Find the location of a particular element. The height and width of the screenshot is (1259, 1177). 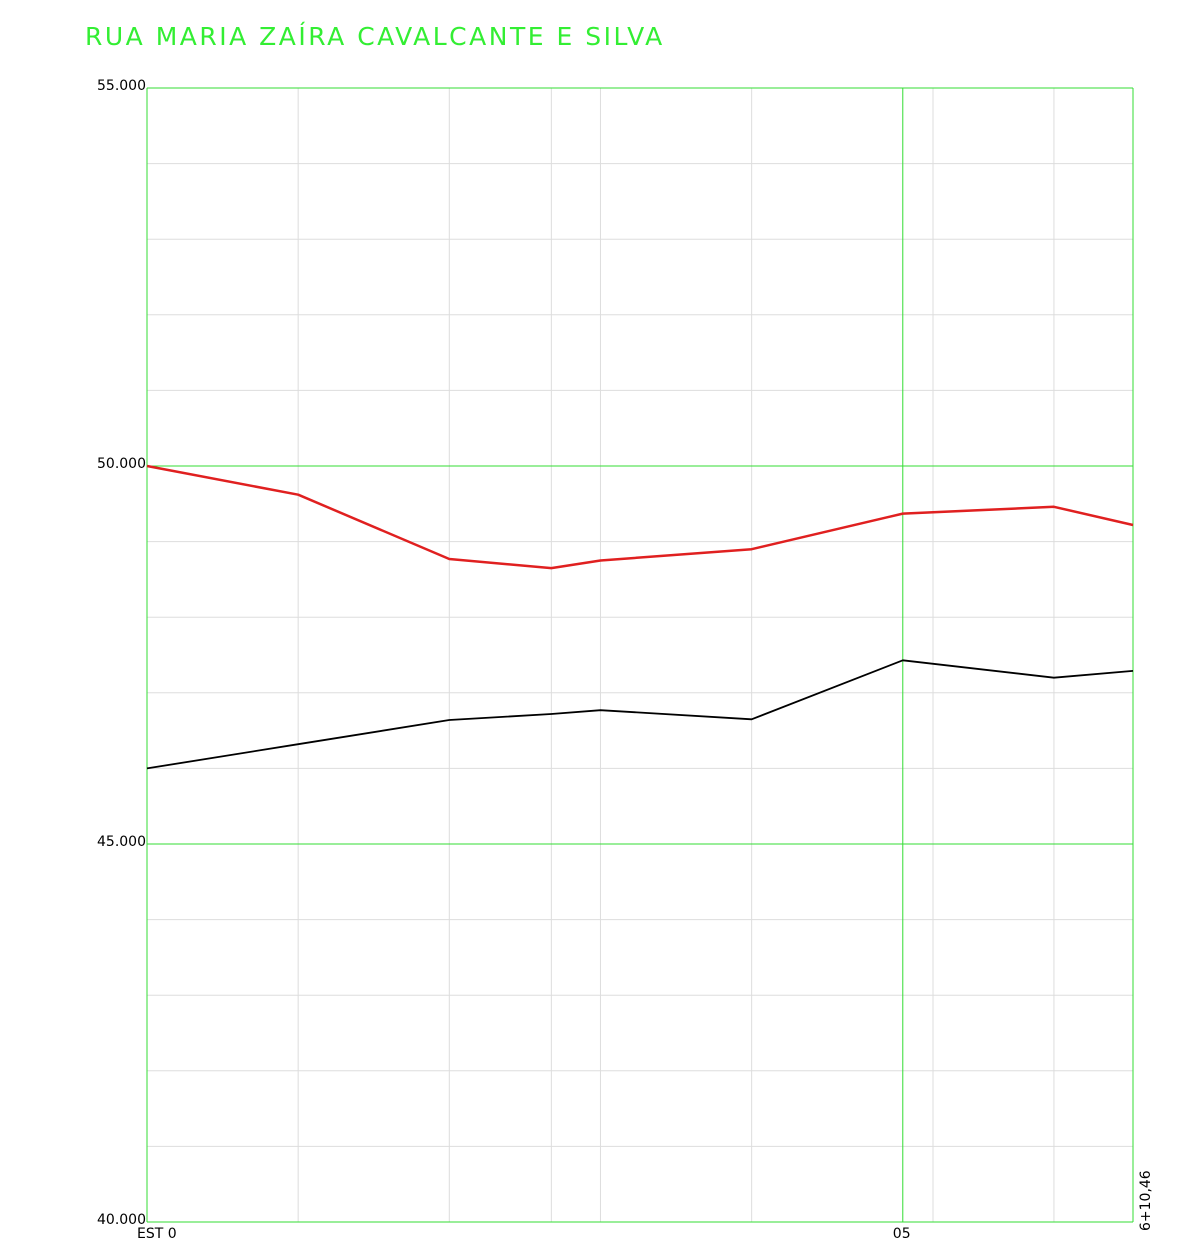

series-line-black is located at coordinates (640, 714).